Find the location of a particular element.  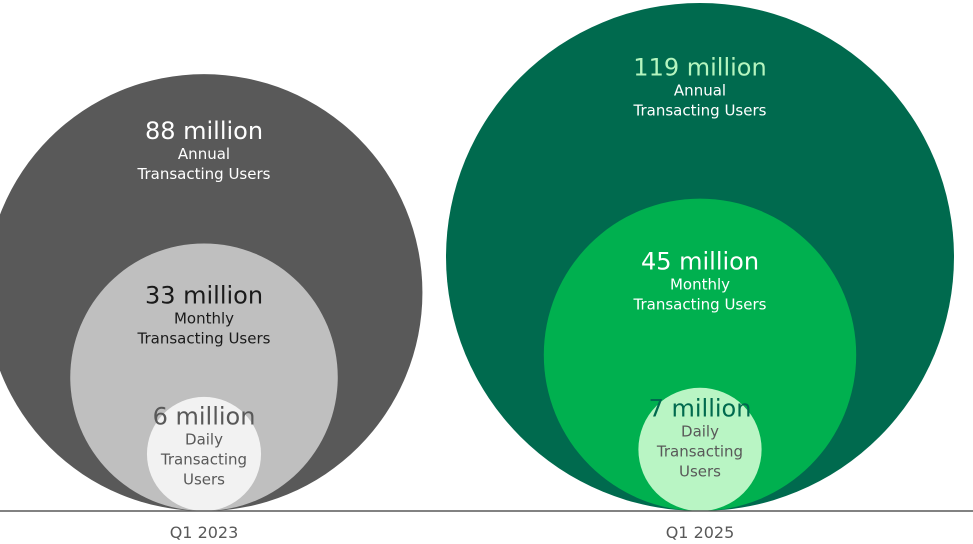

bubble-value: 7 million is located at coordinates (700, 409).